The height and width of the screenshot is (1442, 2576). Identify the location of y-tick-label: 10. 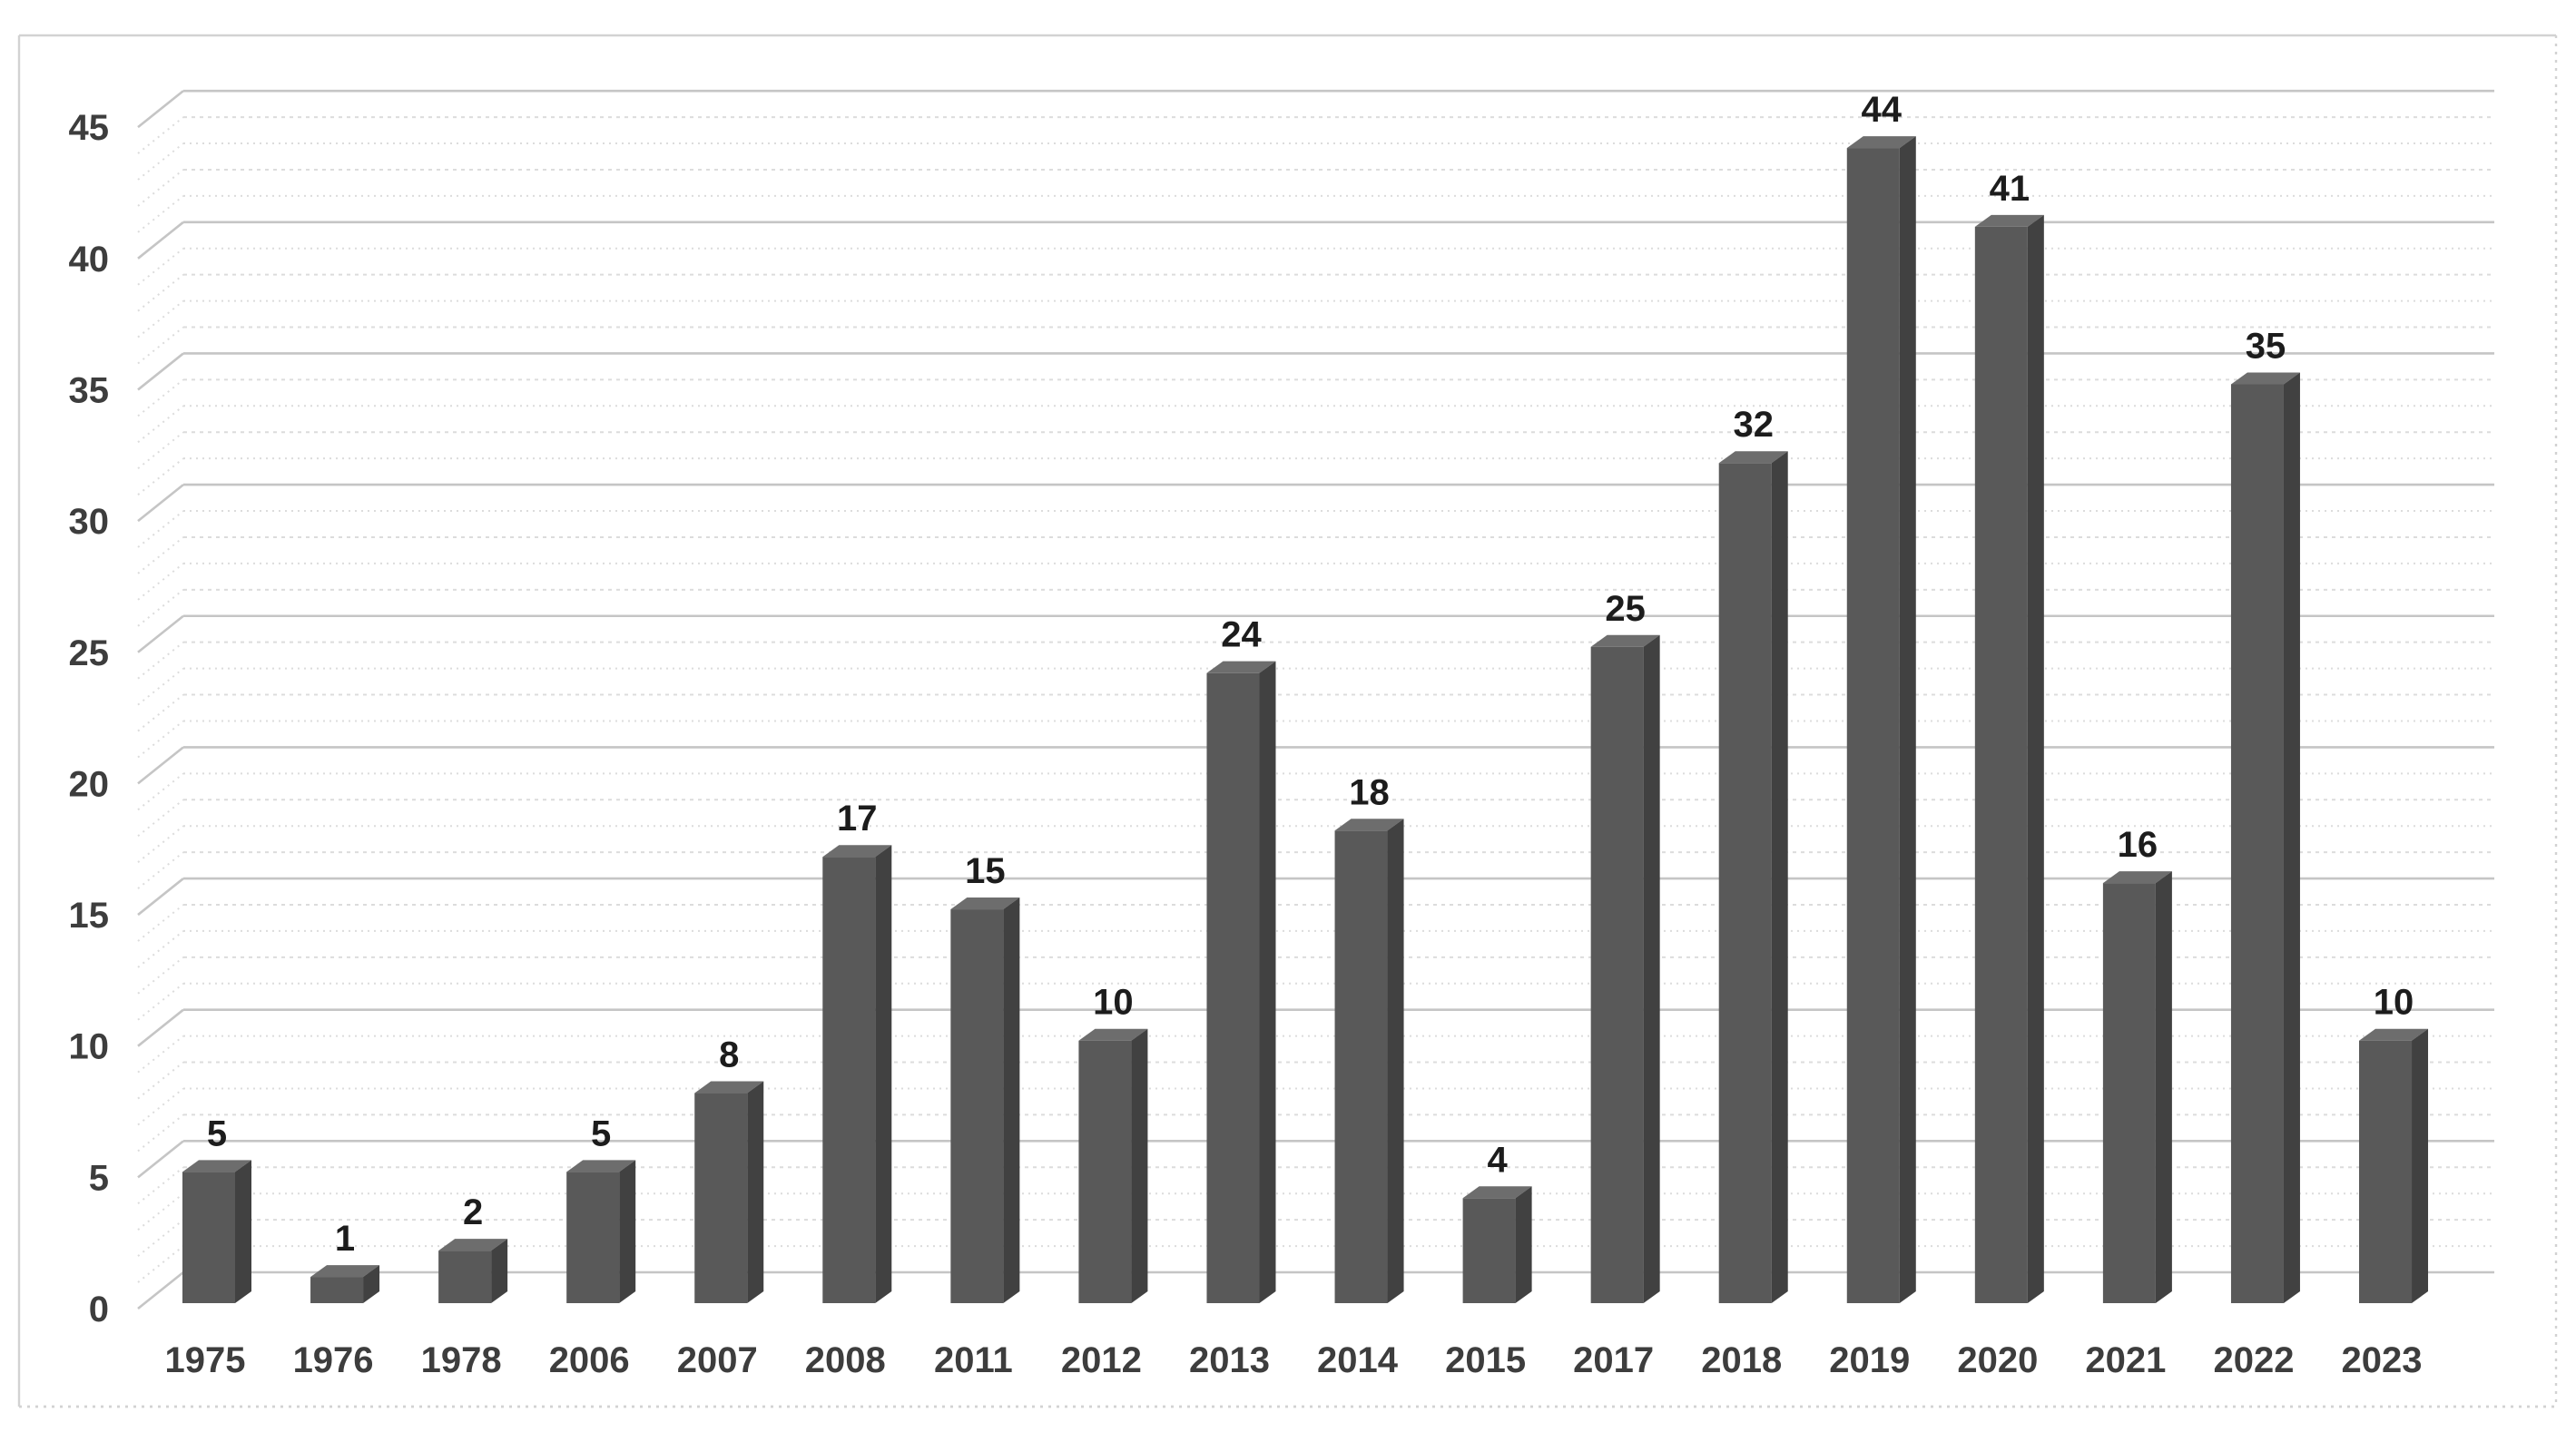
(89, 1047).